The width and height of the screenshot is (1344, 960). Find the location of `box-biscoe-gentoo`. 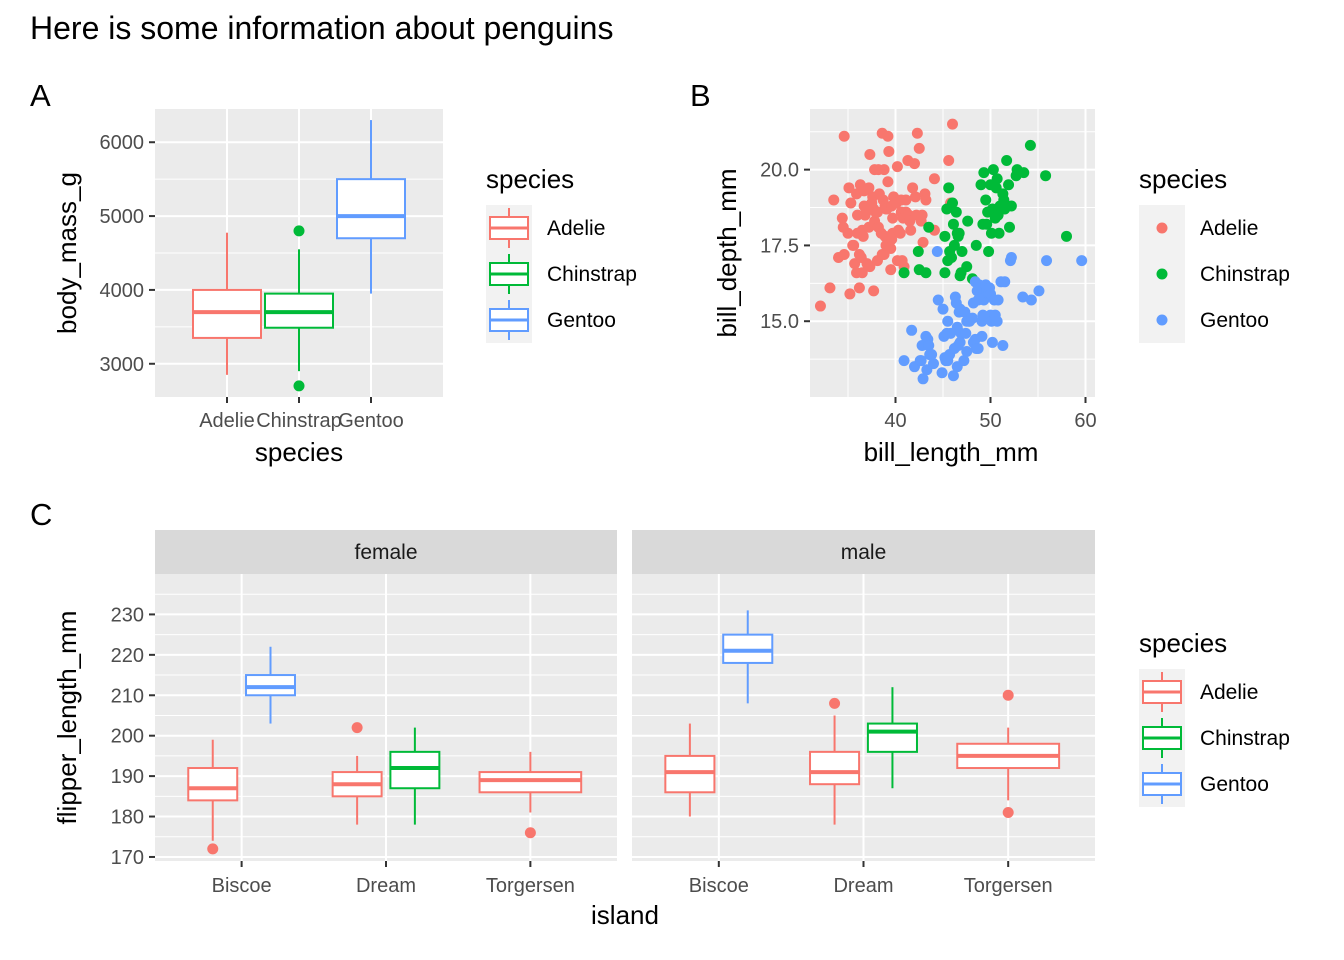

box-biscoe-gentoo is located at coordinates (270, 685).